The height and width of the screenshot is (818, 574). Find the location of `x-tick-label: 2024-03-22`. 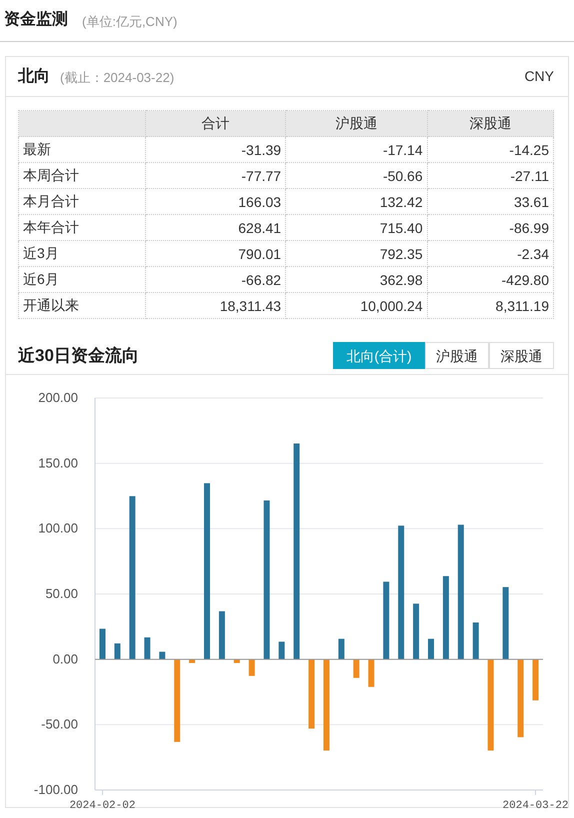

x-tick-label: 2024-03-22 is located at coordinates (535, 806).